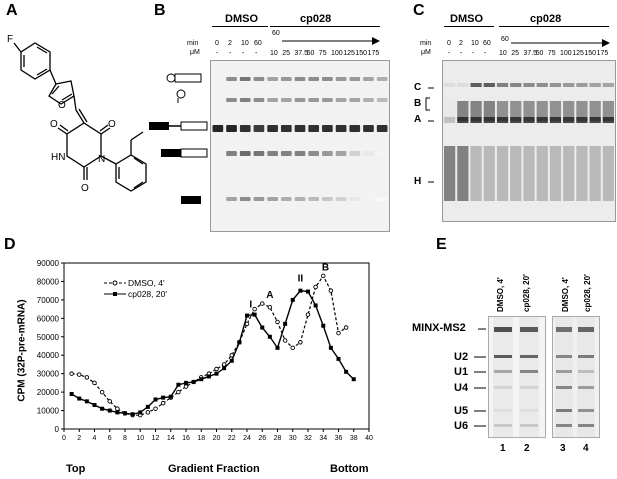  Describe the element at coordinates (76, 469) in the screenshot. I see `chart-x-top: Top` at that location.